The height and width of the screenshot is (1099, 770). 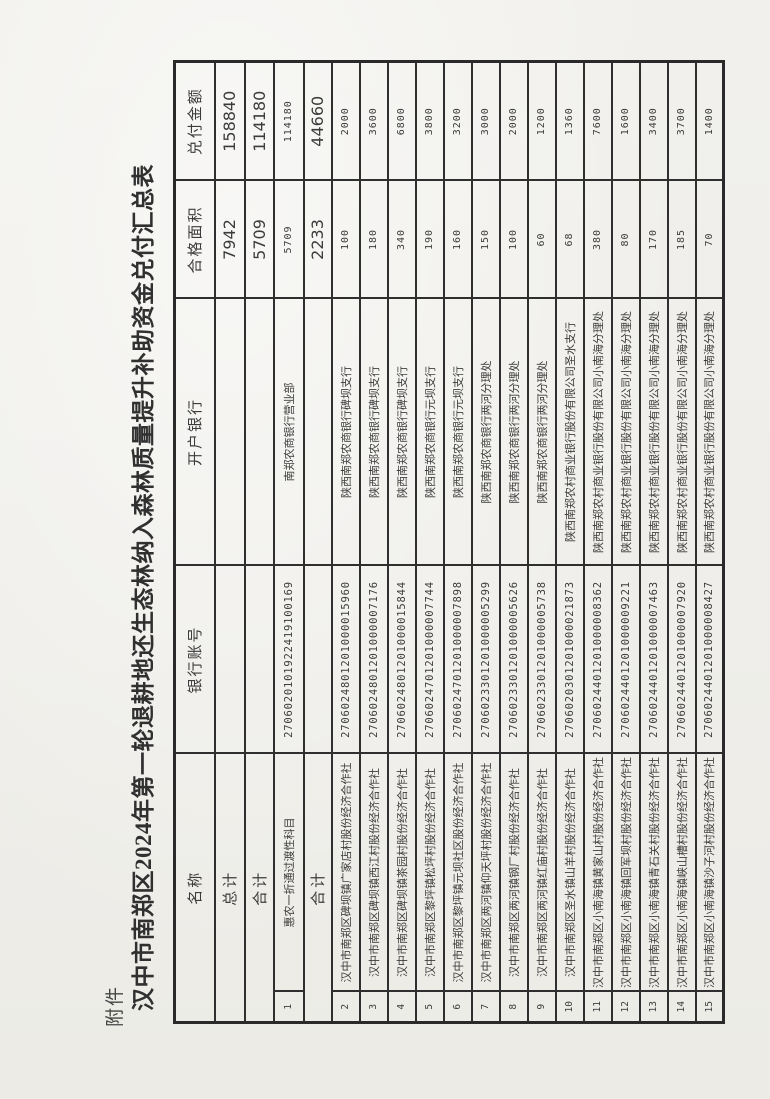 I want to click on table-header-row: 名称 银行账号 开户银行 合格面积 兑付金额, so click(x=194, y=542).